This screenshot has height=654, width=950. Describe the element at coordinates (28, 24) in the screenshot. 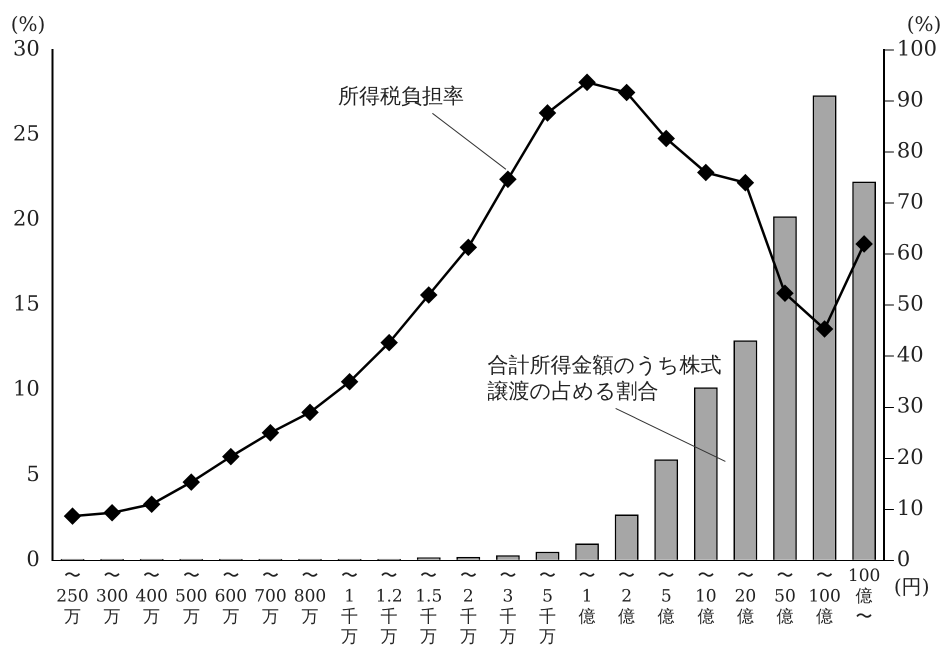

I see `y-axis-title: (%)` at that location.